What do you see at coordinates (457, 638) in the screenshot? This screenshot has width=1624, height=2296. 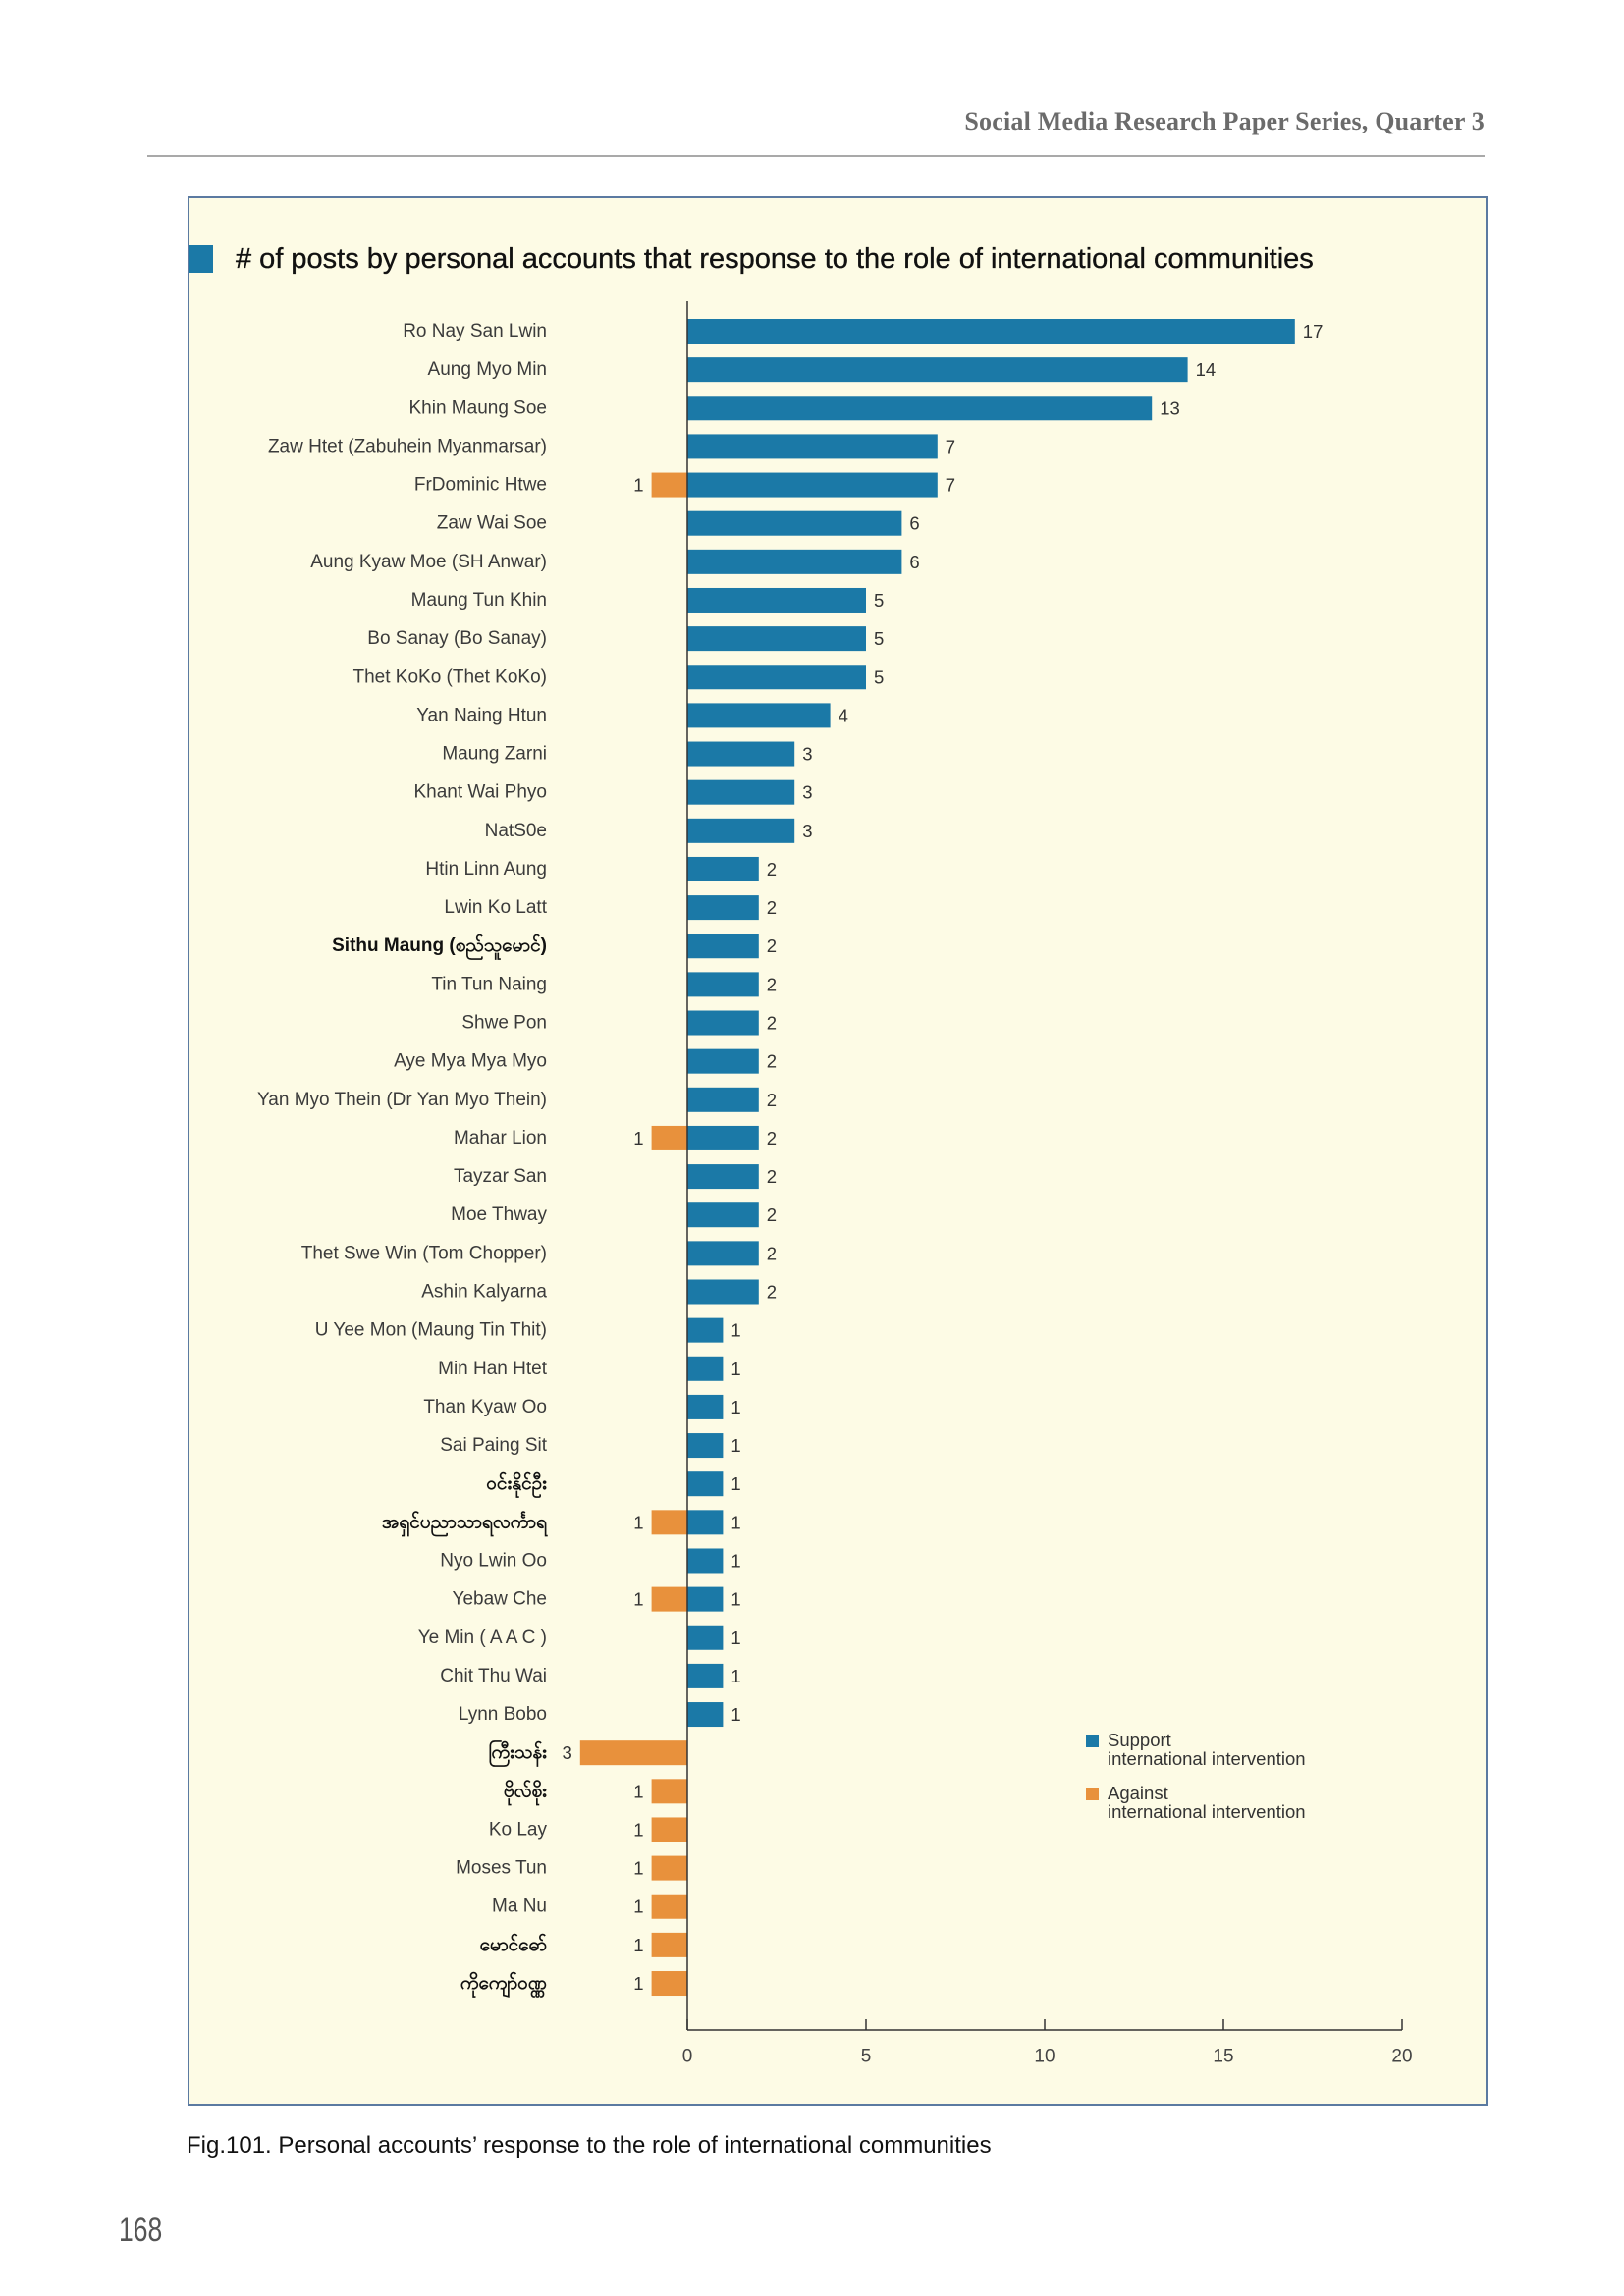 I see `category-label: Bo Sanay (Bo Sanay)` at bounding box center [457, 638].